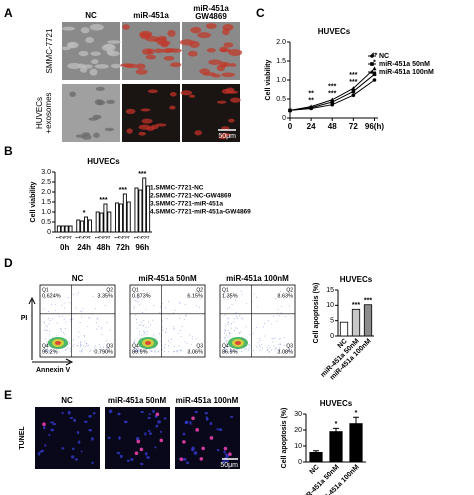 Image resolution: width=474 pixels, height=495 pixels. What do you see at coordinates (374, 62) in the screenshot?
I see `significance: *` at bounding box center [374, 62].